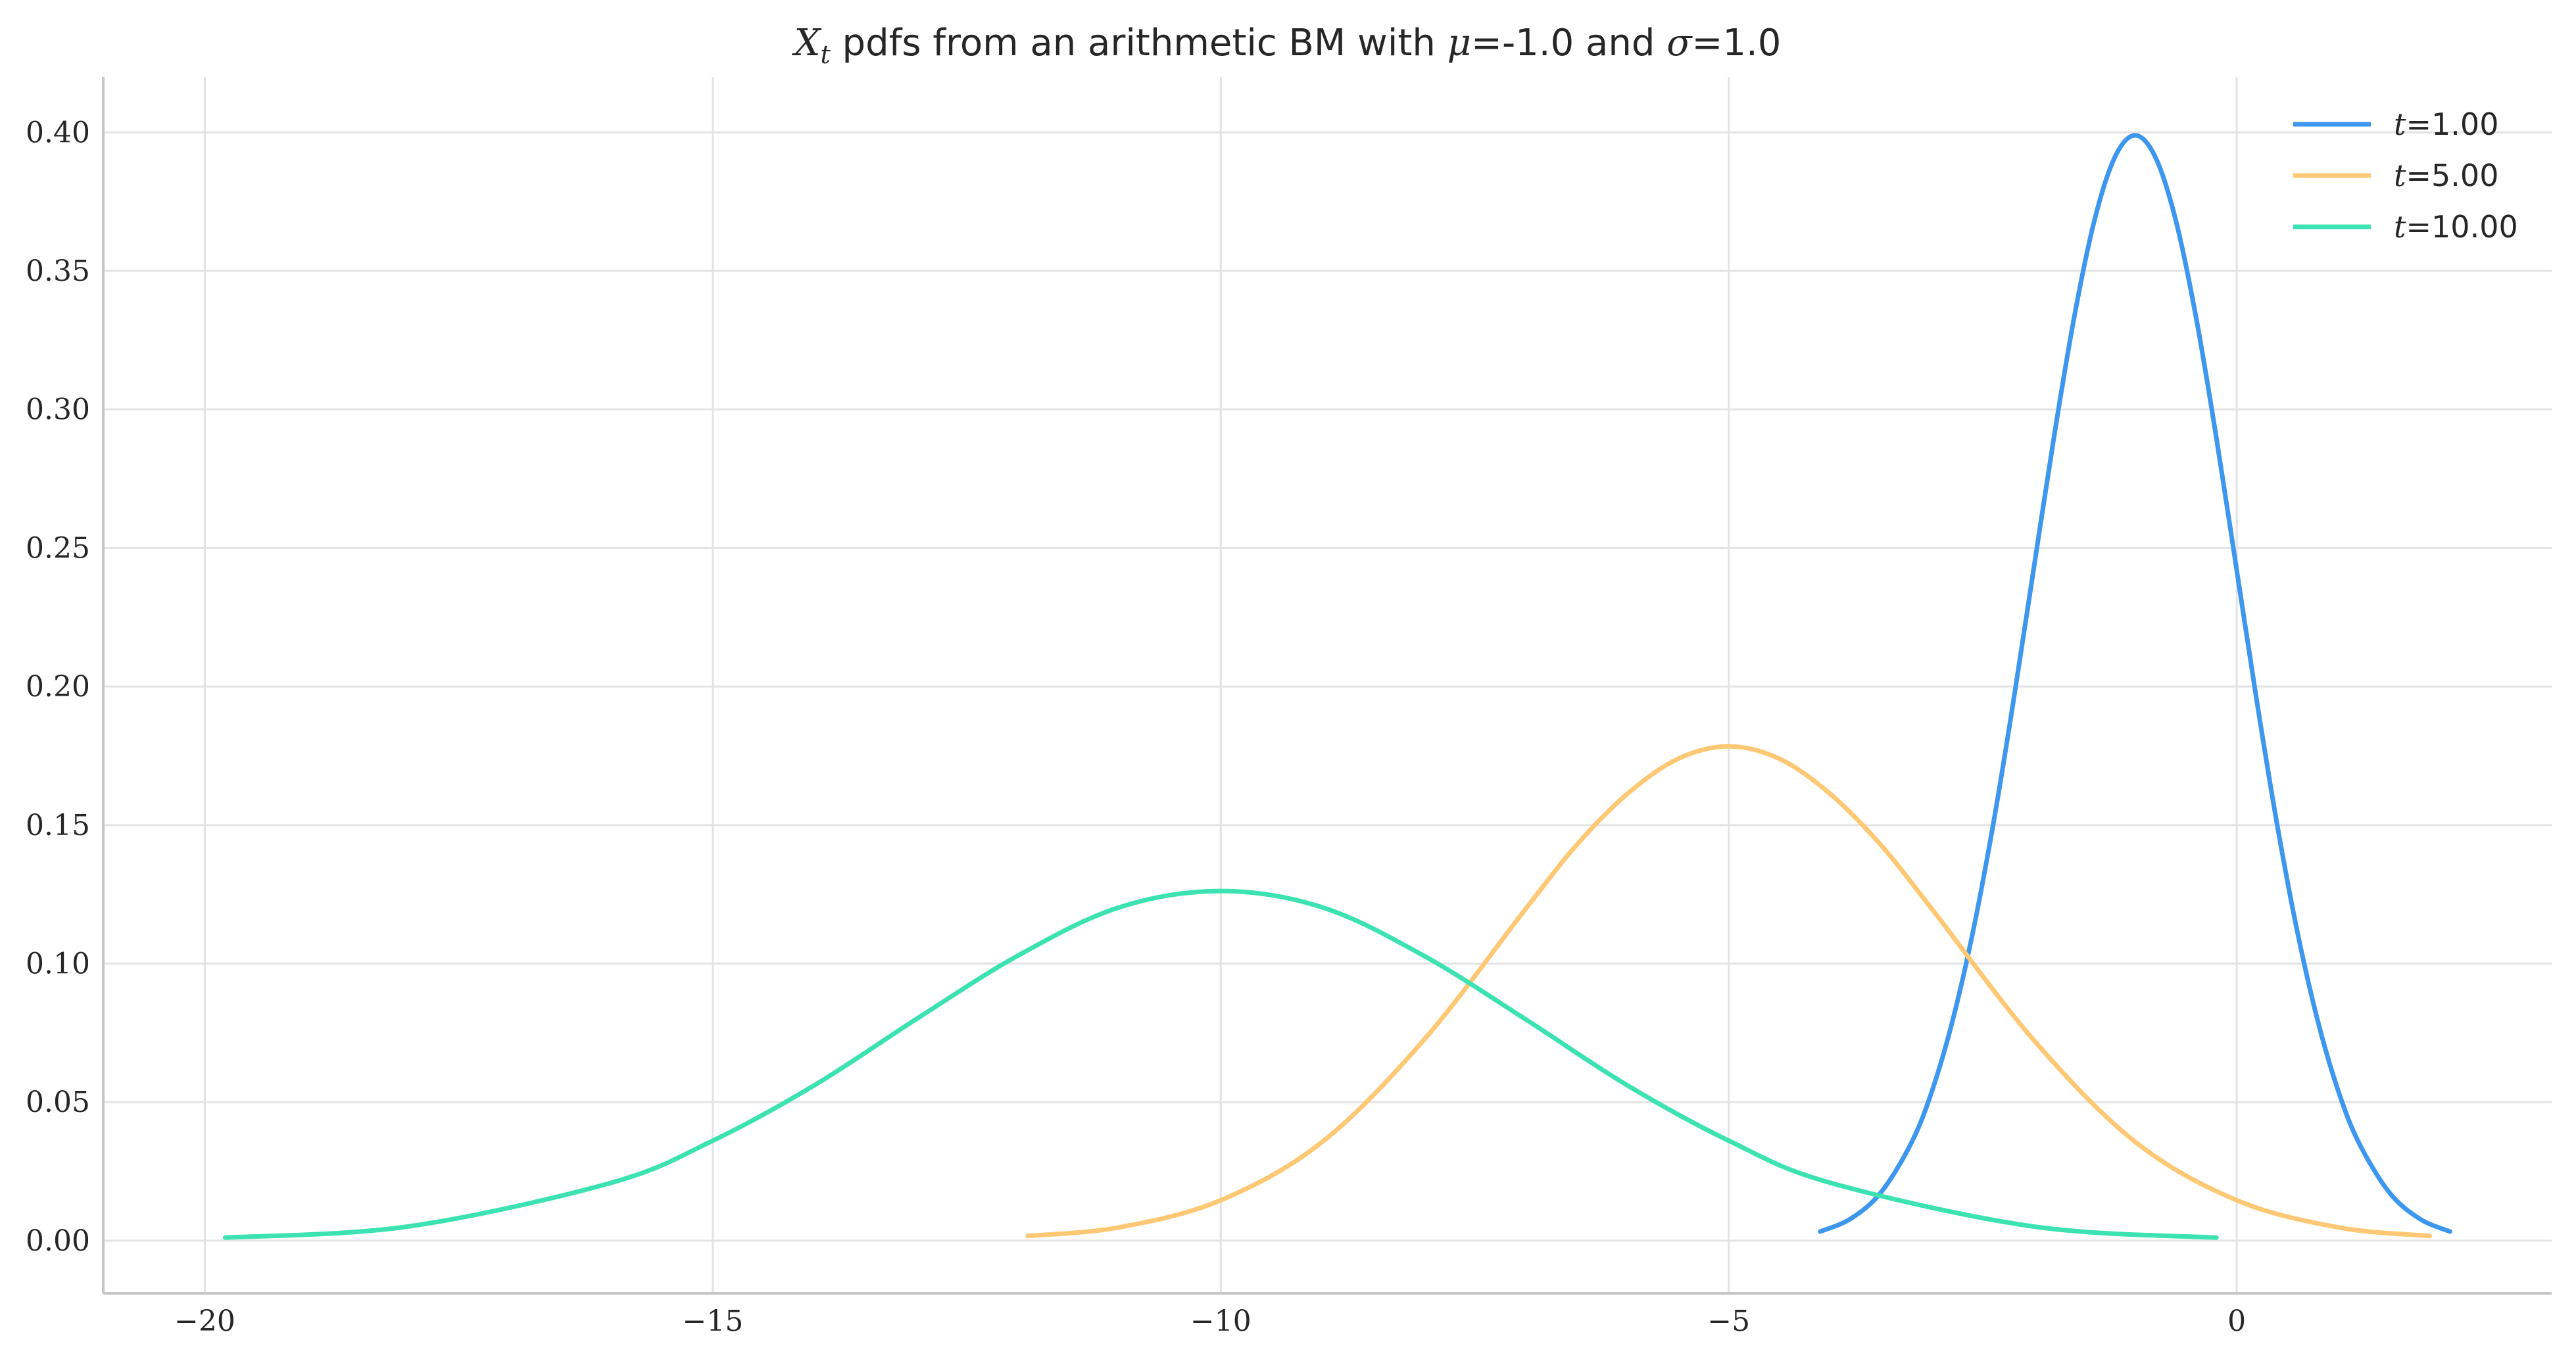 The image size is (2576, 1365). What do you see at coordinates (713, 1321) in the screenshot?
I see `x-tick-label: −15` at bounding box center [713, 1321].